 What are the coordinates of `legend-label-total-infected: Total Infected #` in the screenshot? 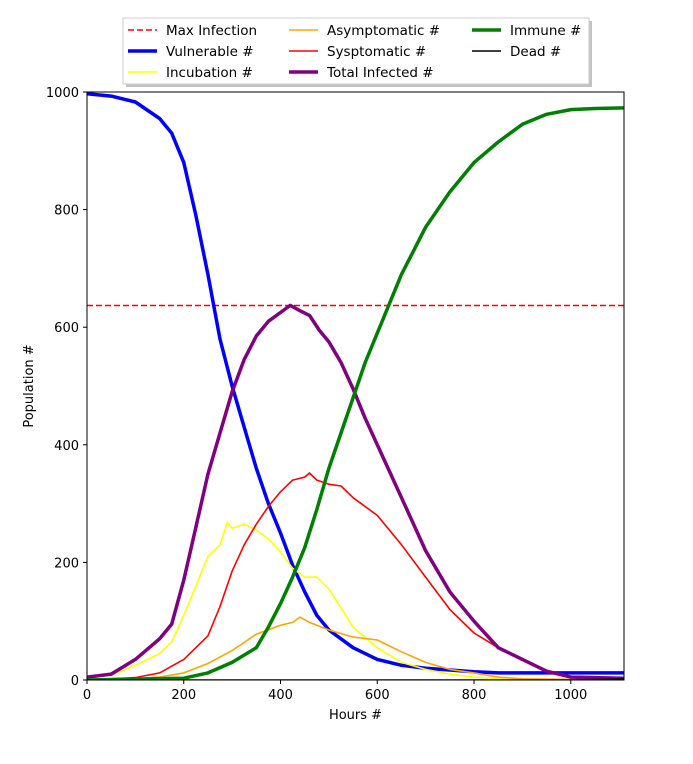 It's located at (380, 73).